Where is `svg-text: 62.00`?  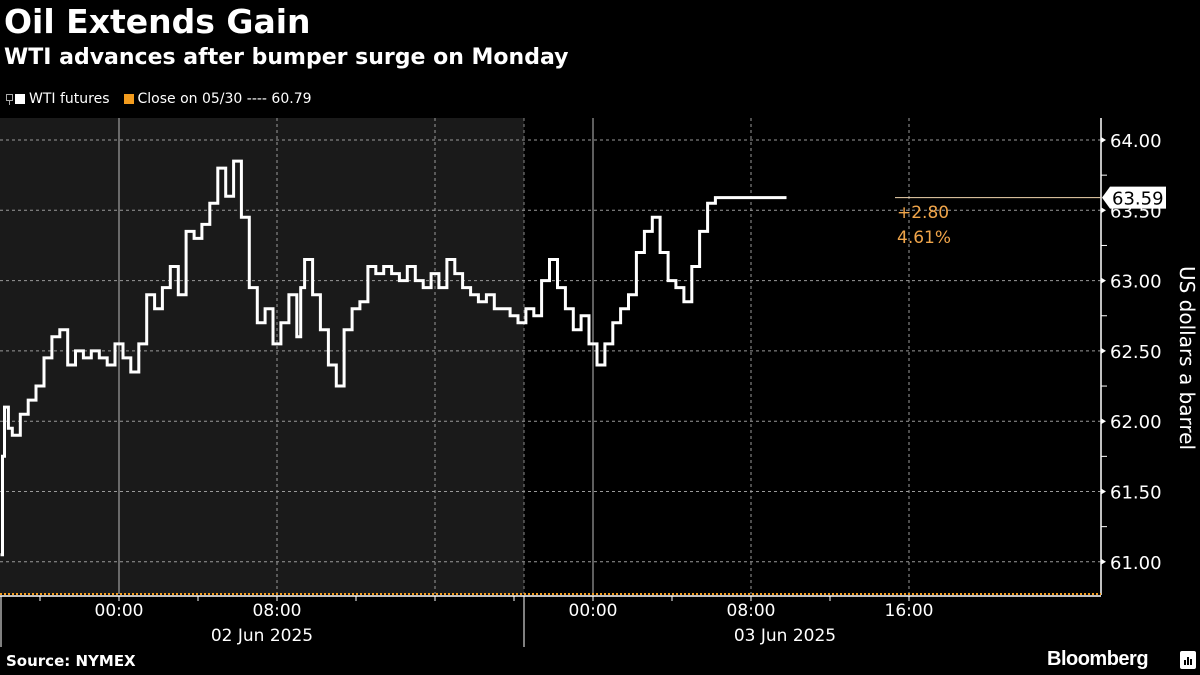
svg-text: 62.00 is located at coordinates (1136, 422).